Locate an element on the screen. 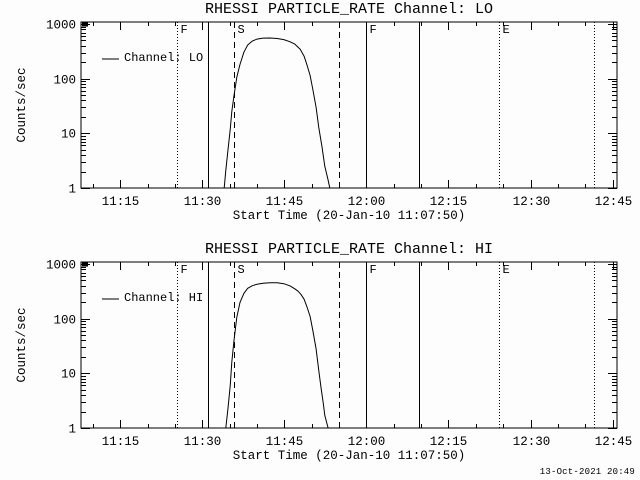  plot-2-event-flag-S: S is located at coordinates (241, 270).